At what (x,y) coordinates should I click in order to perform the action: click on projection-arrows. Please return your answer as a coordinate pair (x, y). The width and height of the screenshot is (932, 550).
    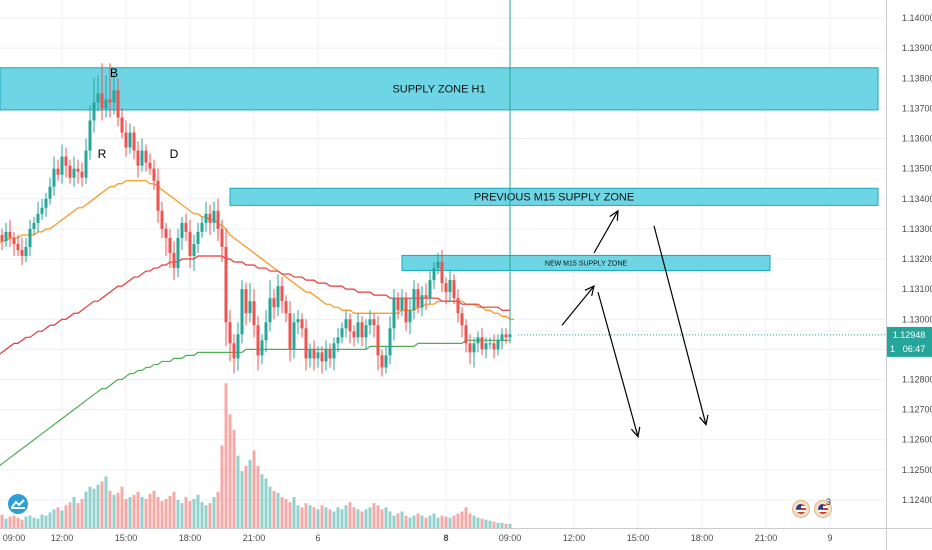
    Looking at the image, I should click on (635, 324).